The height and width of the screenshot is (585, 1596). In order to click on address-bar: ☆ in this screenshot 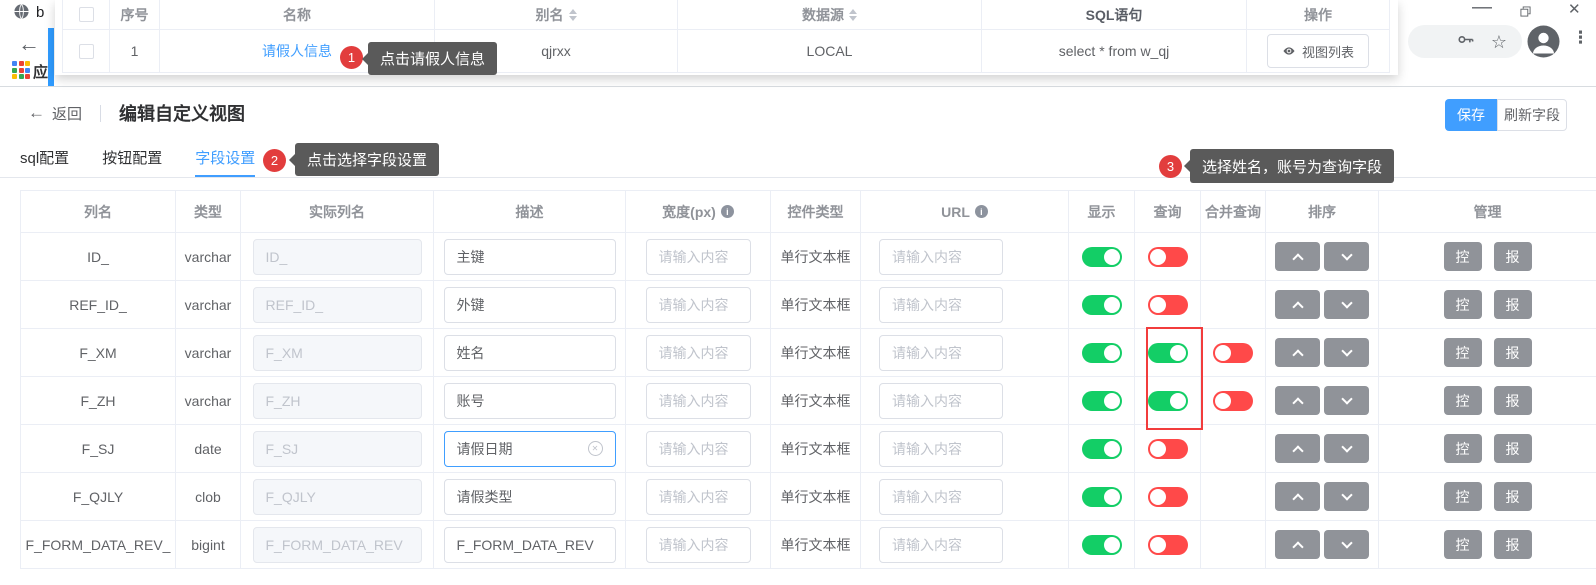, I will do `click(1465, 41)`.